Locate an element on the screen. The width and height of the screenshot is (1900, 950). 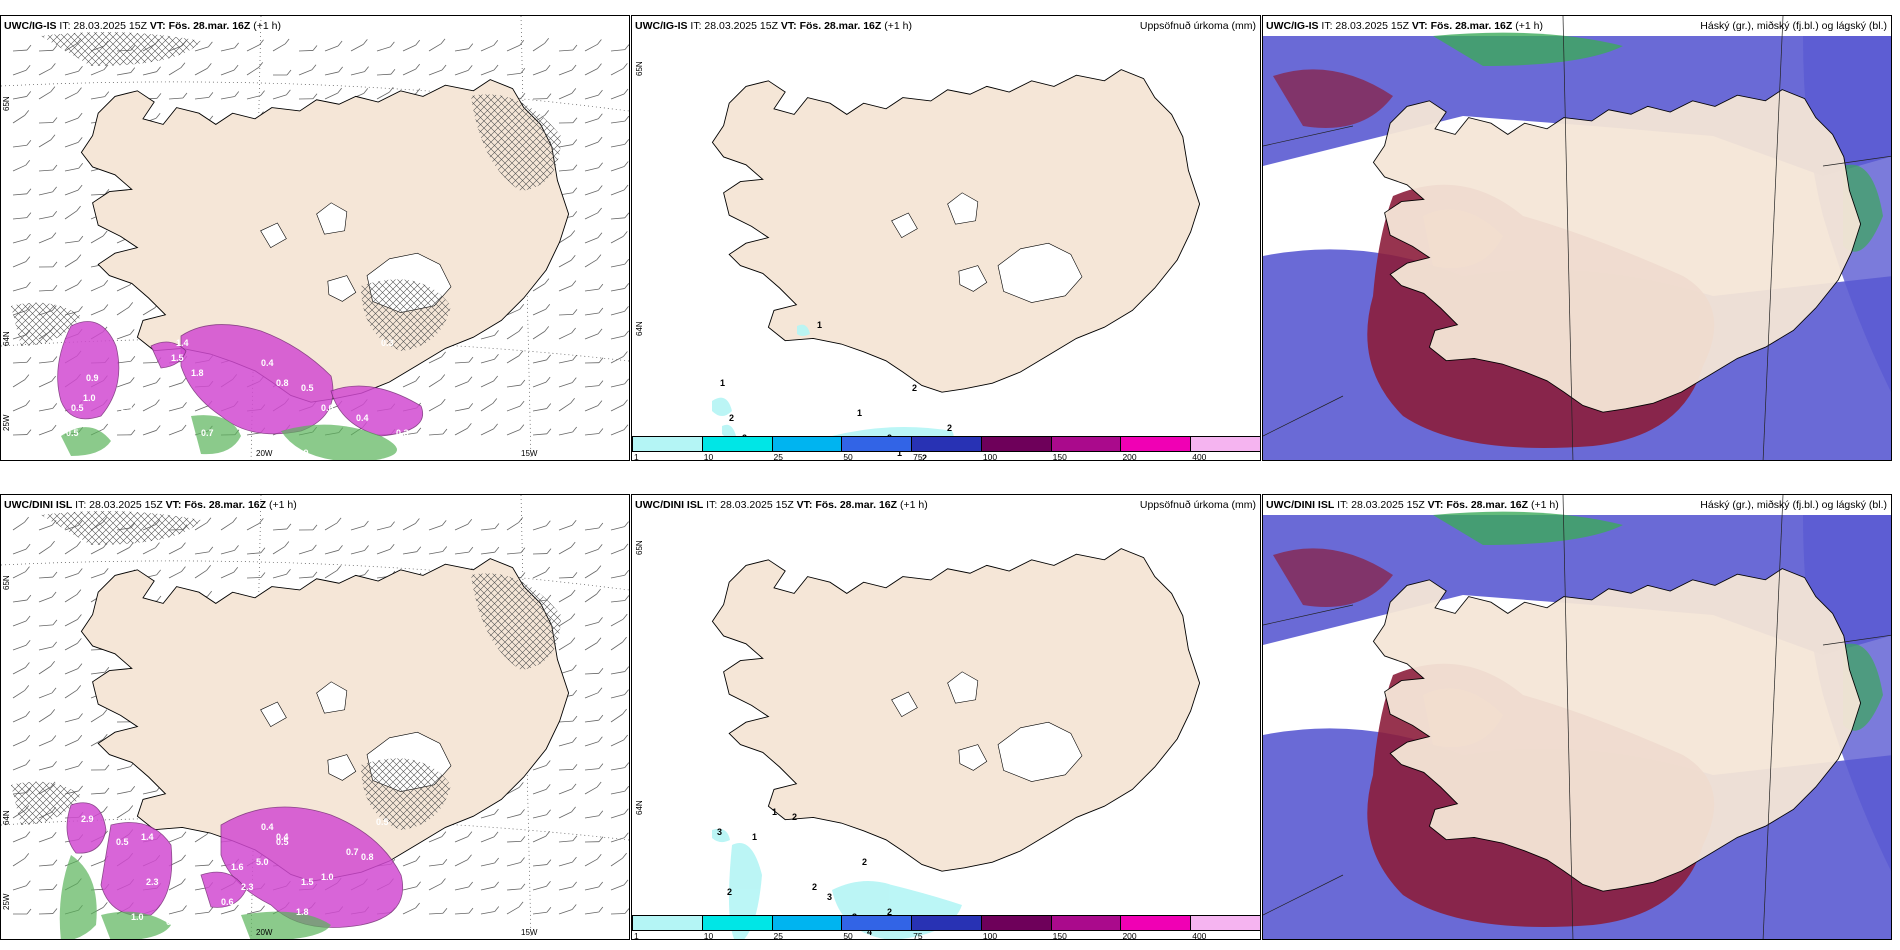
value-label: 0.7 is located at coordinates (207, 433).